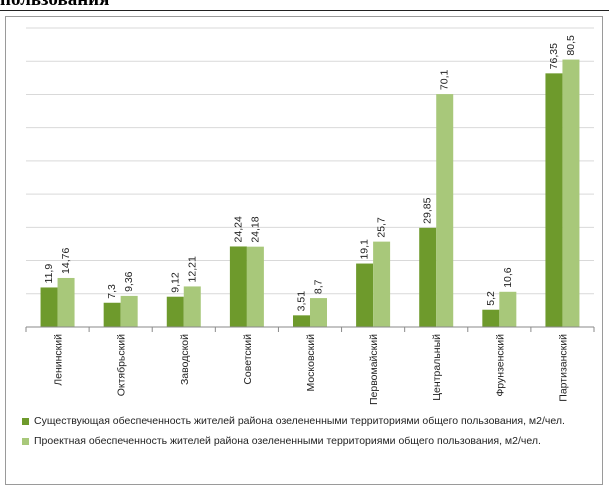 The image size is (609, 488). I want to click on legend-swatch-existing, so click(25, 421).